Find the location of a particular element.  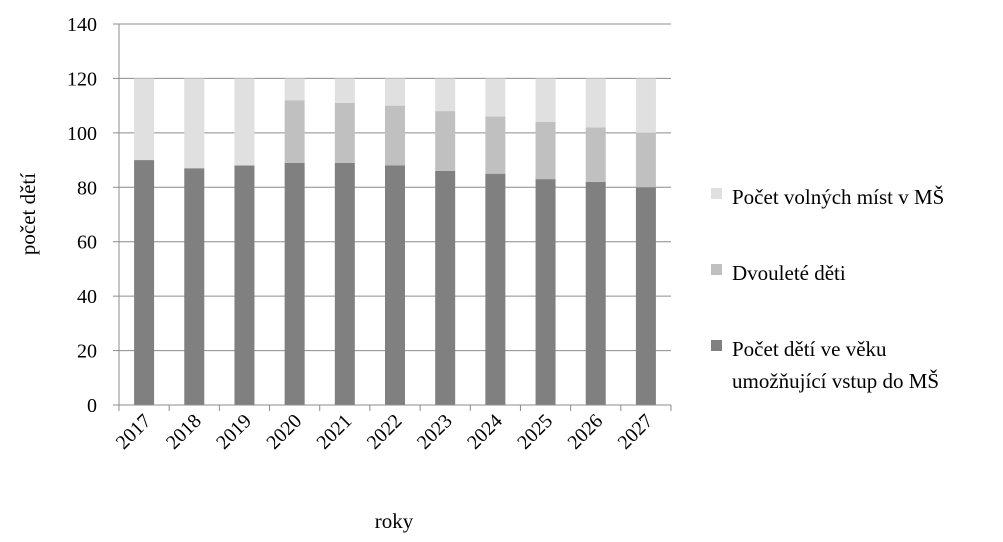

x-tick-label: 2025 is located at coordinates (535, 432).